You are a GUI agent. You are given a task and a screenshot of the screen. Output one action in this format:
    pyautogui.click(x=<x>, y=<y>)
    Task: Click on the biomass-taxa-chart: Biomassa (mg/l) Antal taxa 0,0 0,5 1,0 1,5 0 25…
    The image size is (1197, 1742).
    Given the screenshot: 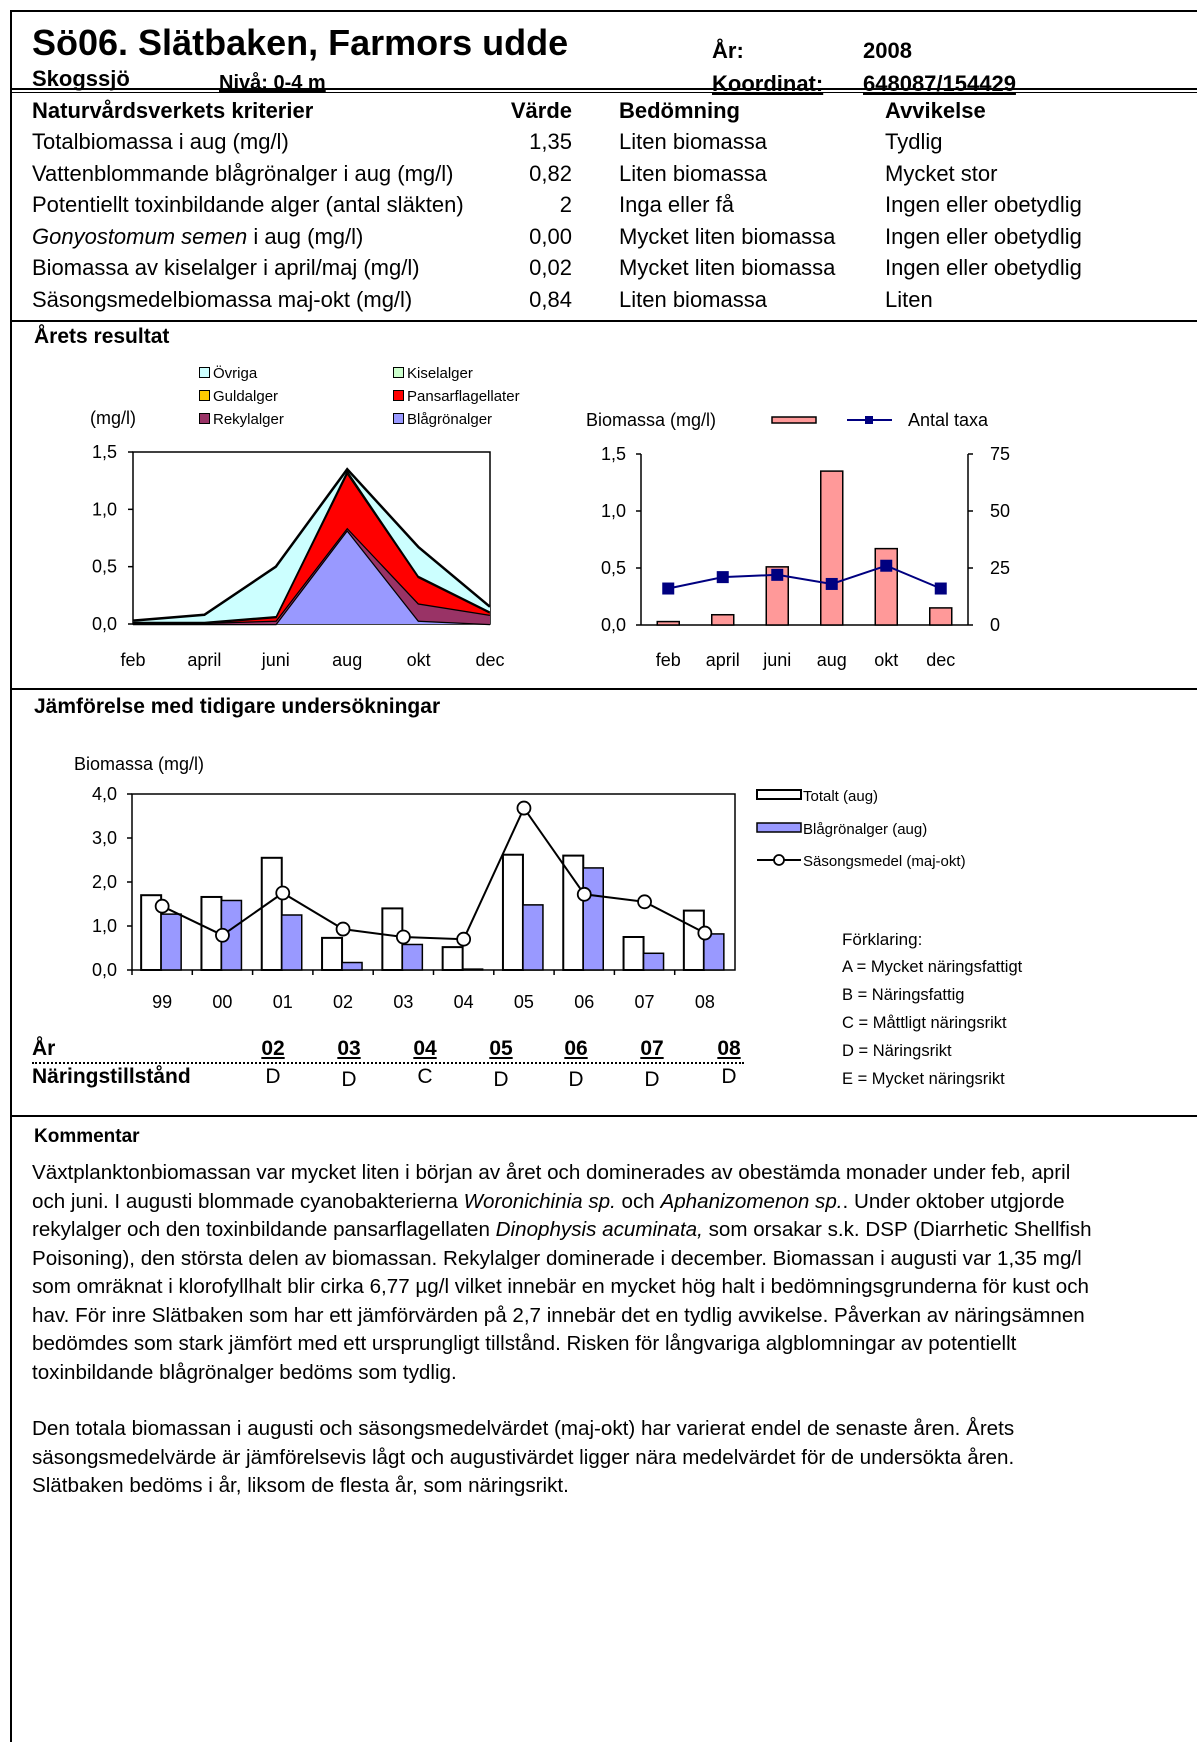 What is the action you would take?
    pyautogui.click(x=798, y=540)
    